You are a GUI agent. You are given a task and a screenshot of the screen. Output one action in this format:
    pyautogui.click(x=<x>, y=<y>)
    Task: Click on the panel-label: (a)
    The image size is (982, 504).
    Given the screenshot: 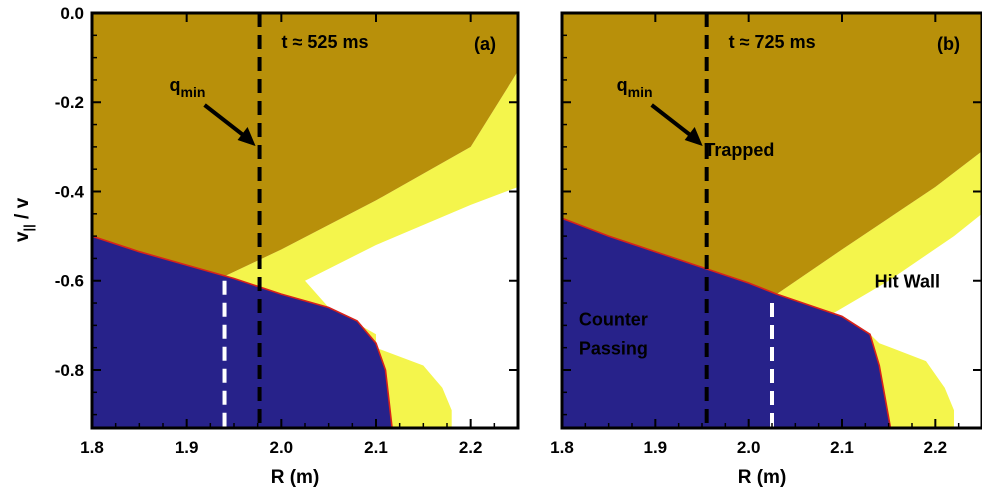 What is the action you would take?
    pyautogui.click(x=485, y=44)
    